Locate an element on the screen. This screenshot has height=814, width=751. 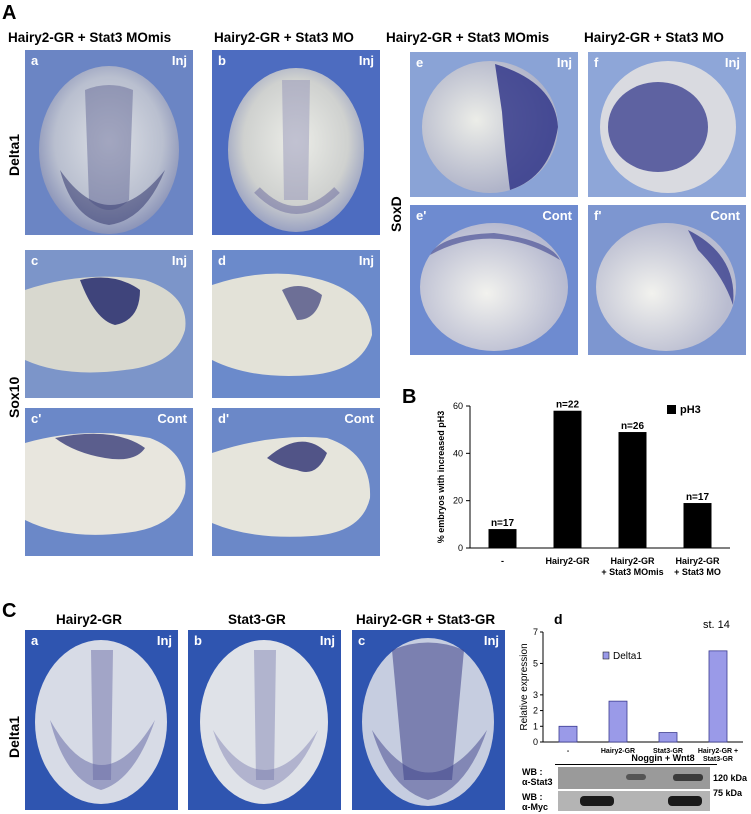
y-tick-label: 3 is located at coordinates (535, 695).